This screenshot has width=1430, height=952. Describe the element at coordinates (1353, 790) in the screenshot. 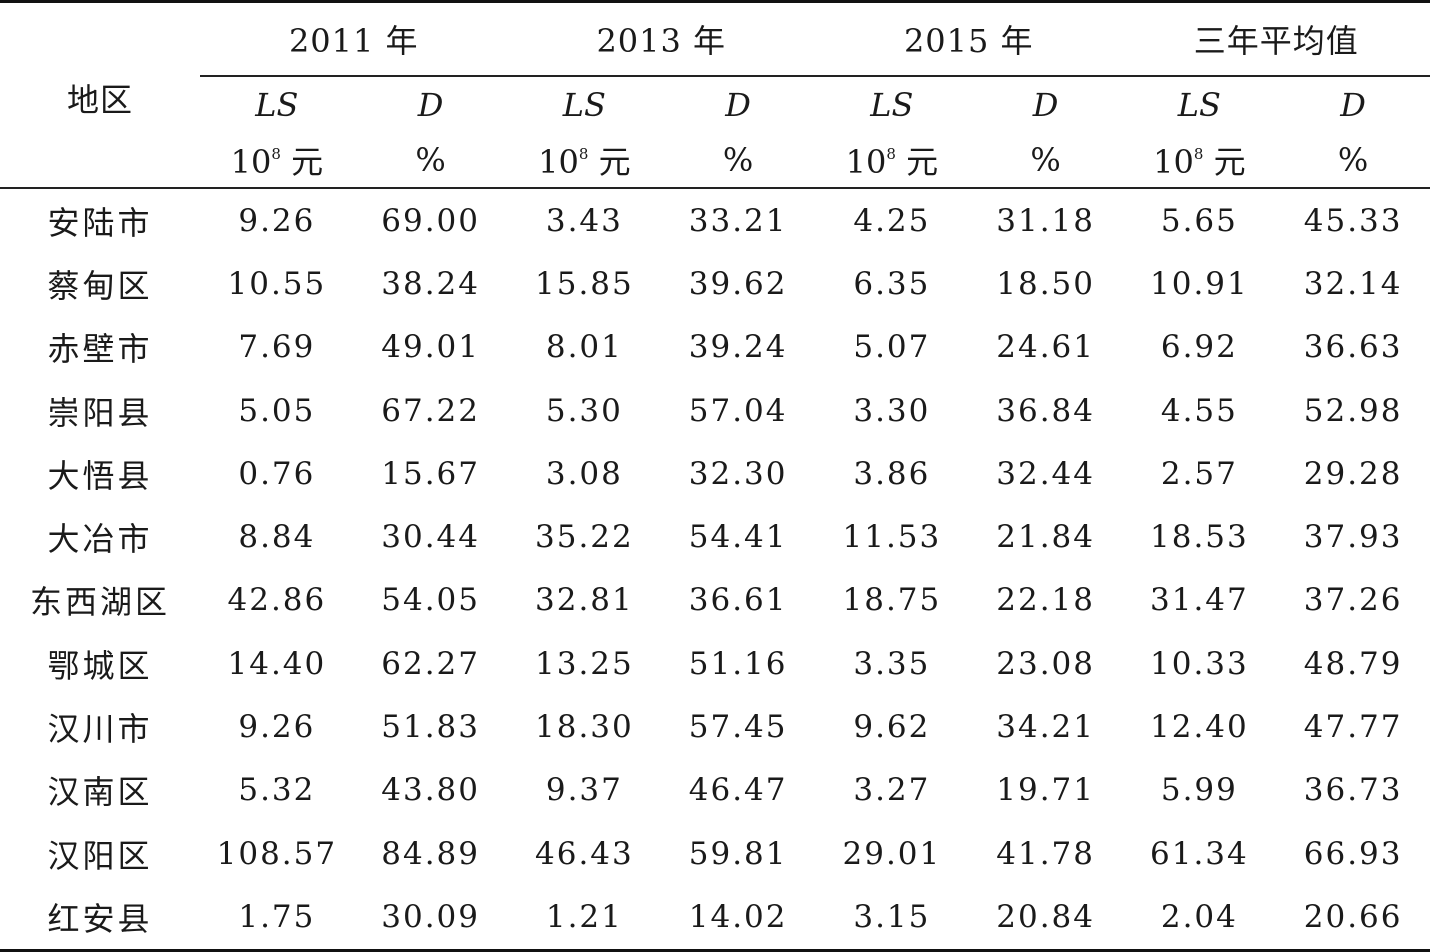

I see `d-value-cell: 36.73` at that location.